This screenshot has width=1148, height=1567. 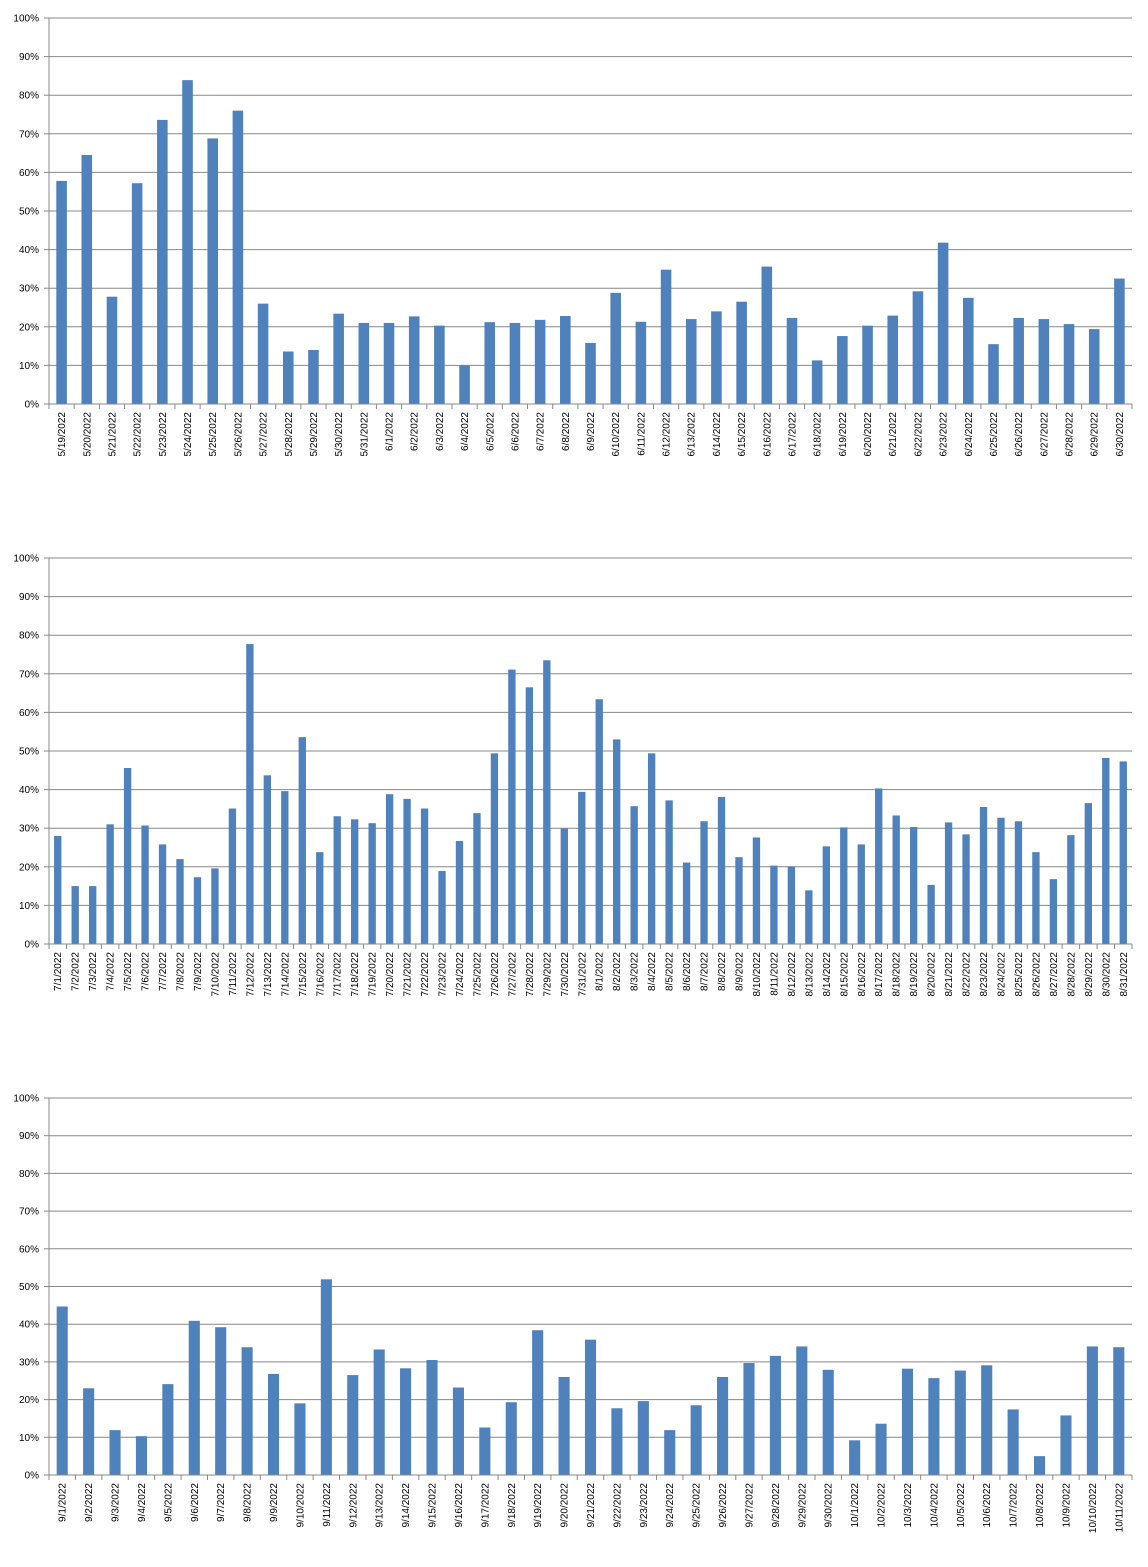 I want to click on x-tick-label: 8/23/2022, so click(x=984, y=974).